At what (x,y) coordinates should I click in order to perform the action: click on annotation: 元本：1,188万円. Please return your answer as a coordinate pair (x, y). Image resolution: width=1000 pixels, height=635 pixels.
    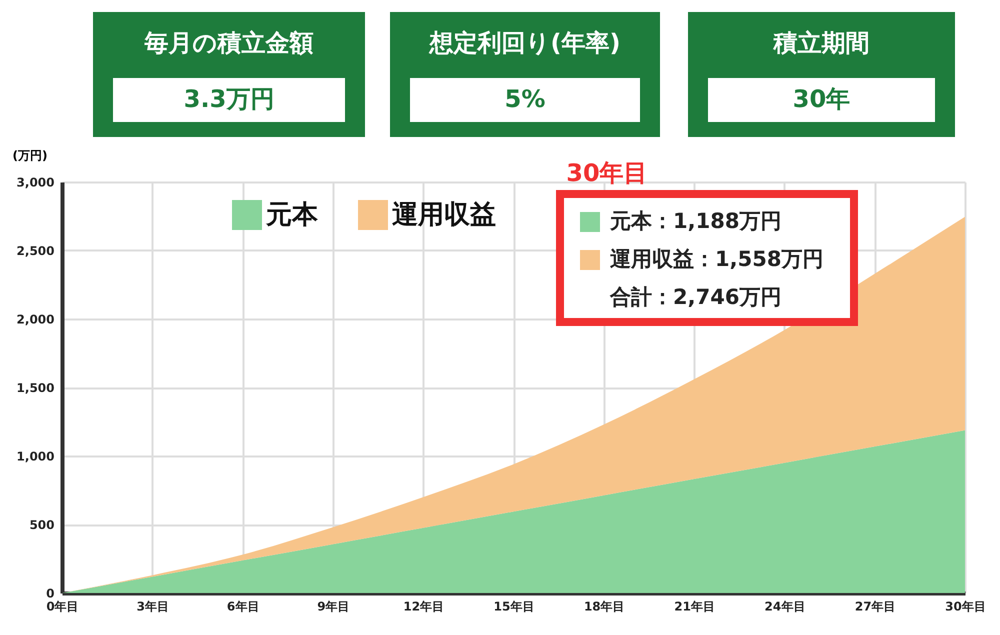
    Looking at the image, I should click on (695, 221).